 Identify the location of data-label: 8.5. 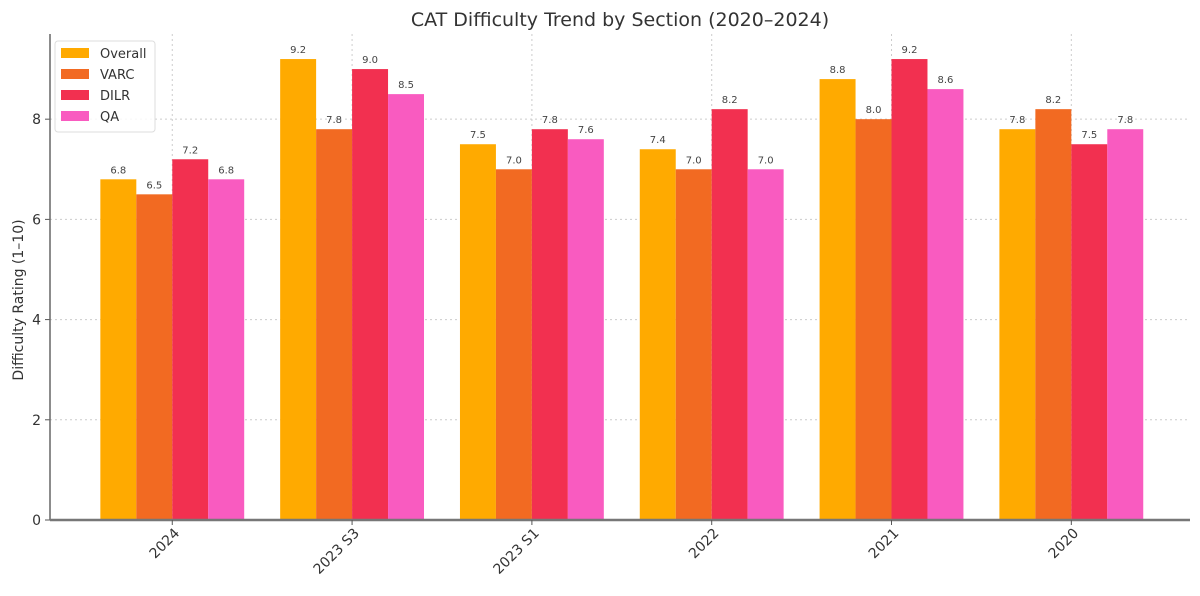
(406, 85).